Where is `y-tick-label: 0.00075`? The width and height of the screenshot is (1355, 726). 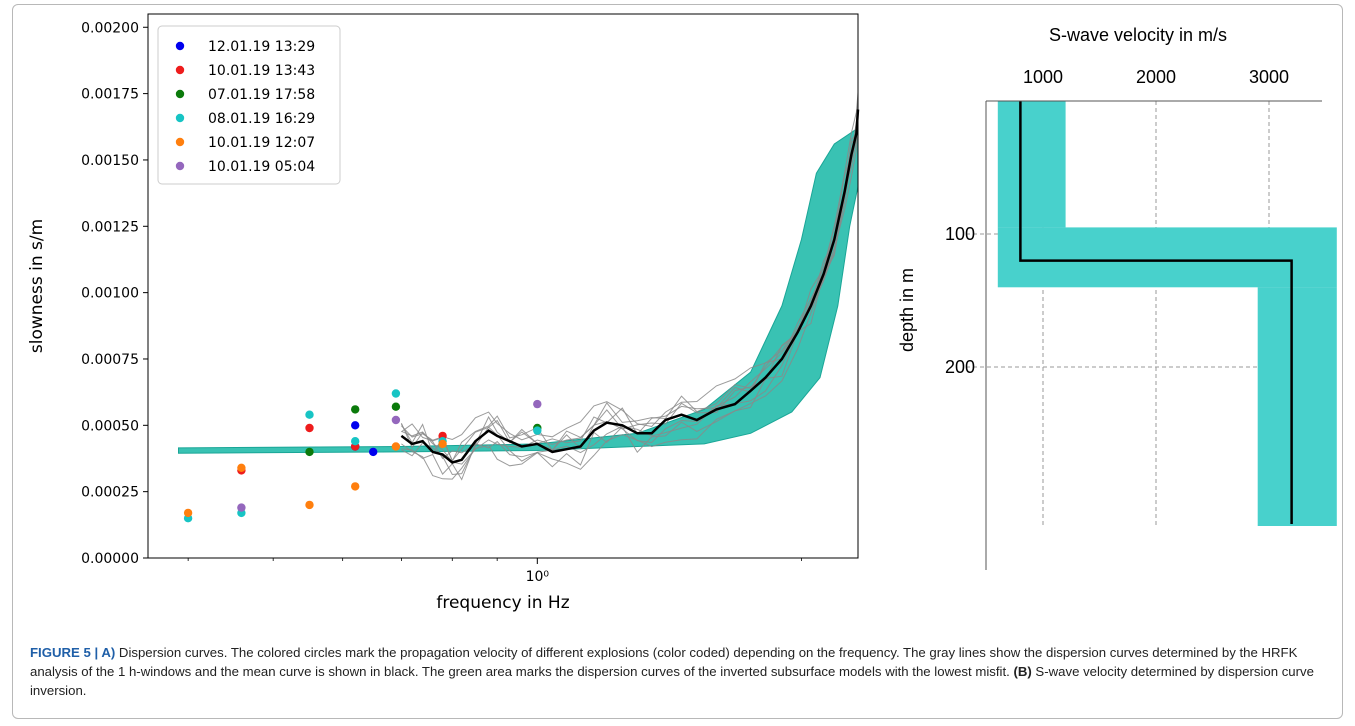
y-tick-label: 0.00075 is located at coordinates (110, 360).